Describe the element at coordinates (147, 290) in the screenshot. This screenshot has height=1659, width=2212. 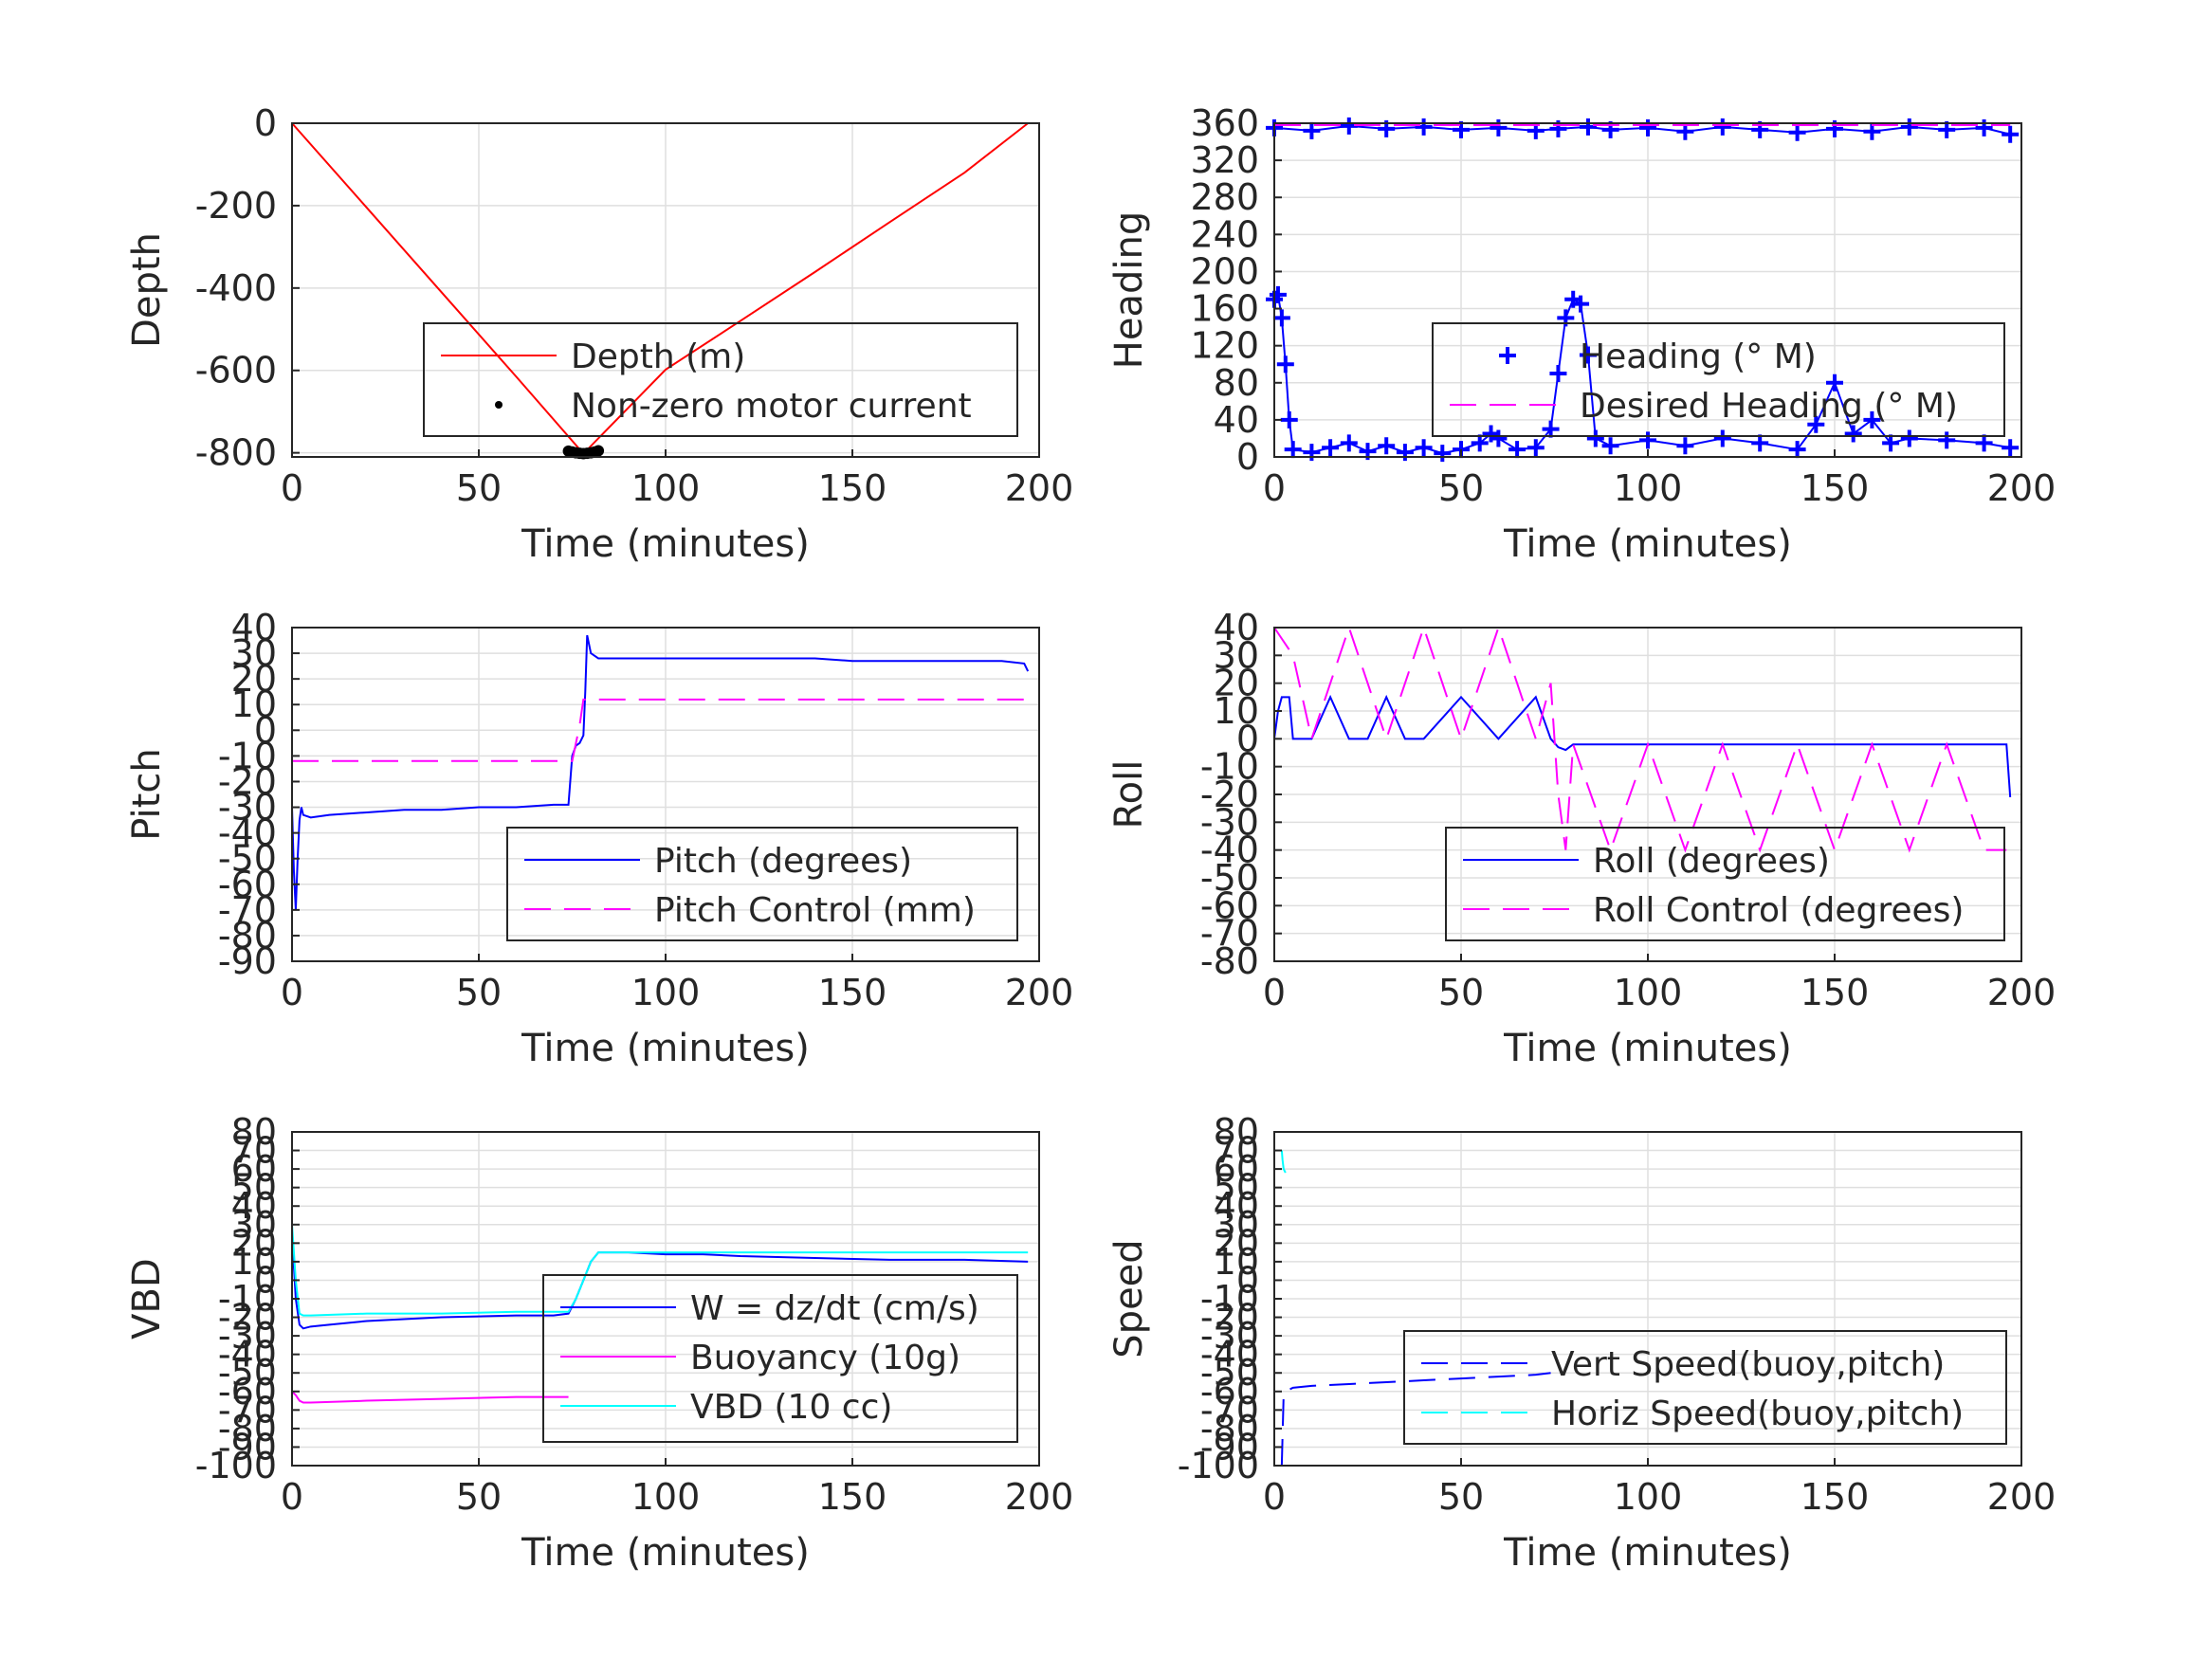
I see `ylabel: Depth` at that location.